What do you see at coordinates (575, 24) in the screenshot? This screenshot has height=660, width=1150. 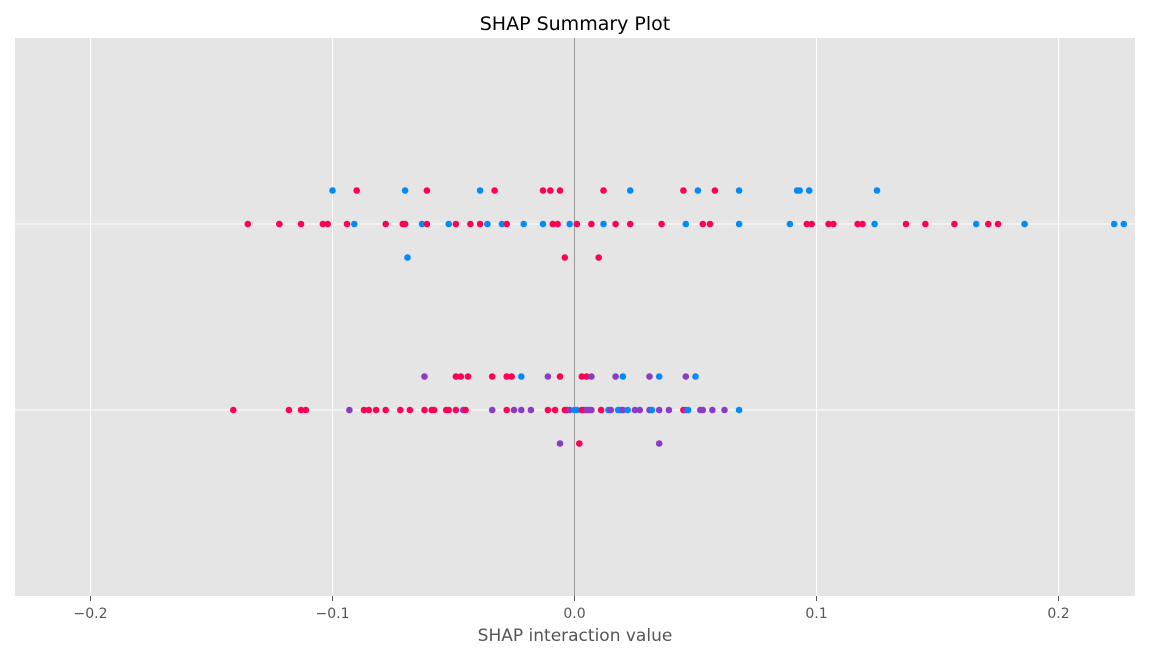 I see `chart-title: SHAP Summary Plot` at bounding box center [575, 24].